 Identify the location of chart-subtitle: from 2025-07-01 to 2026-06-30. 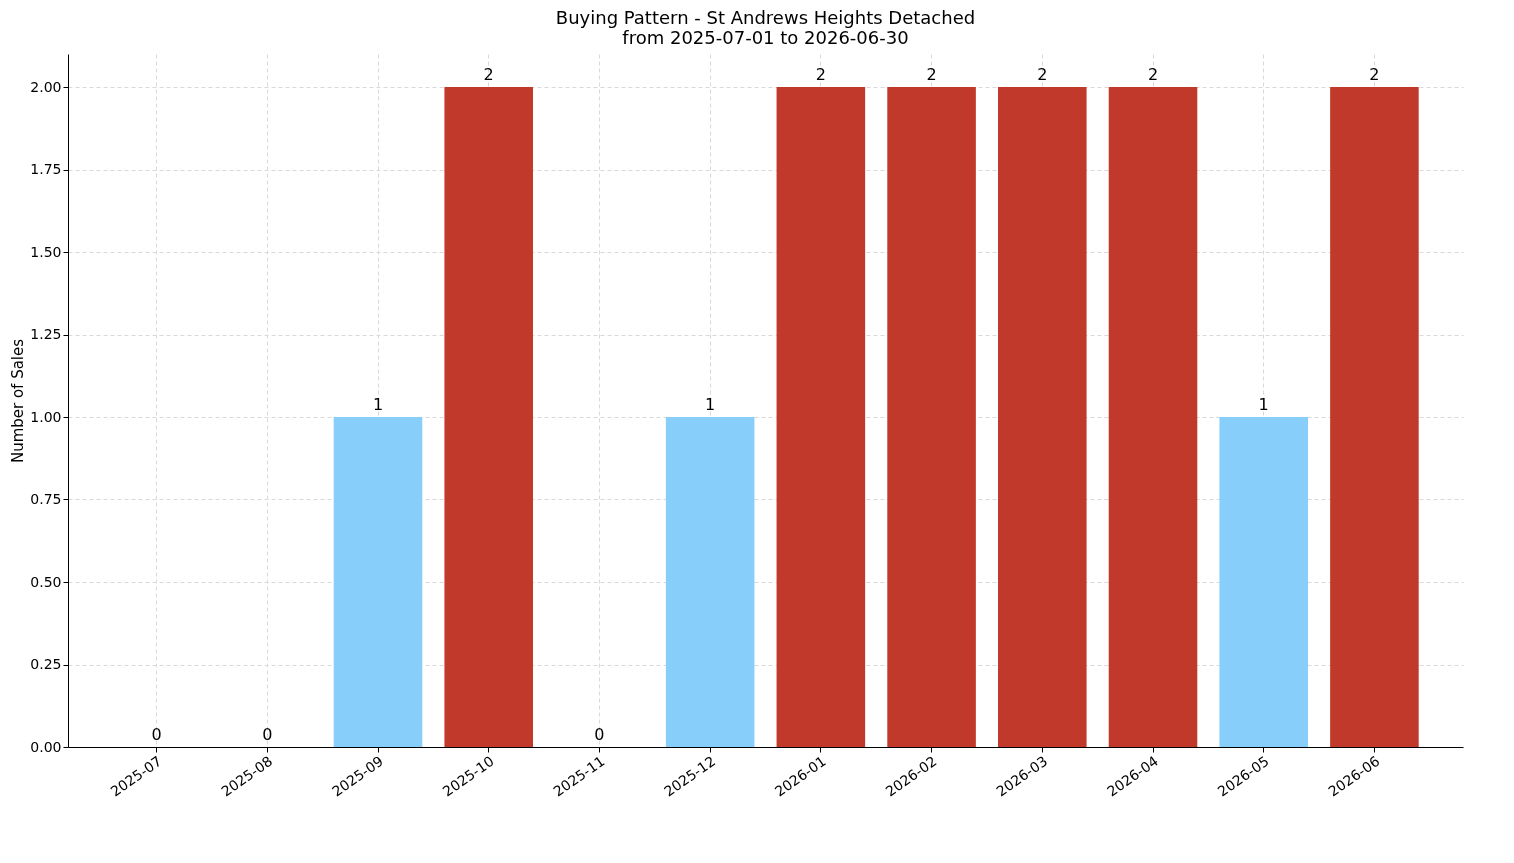
(765, 37).